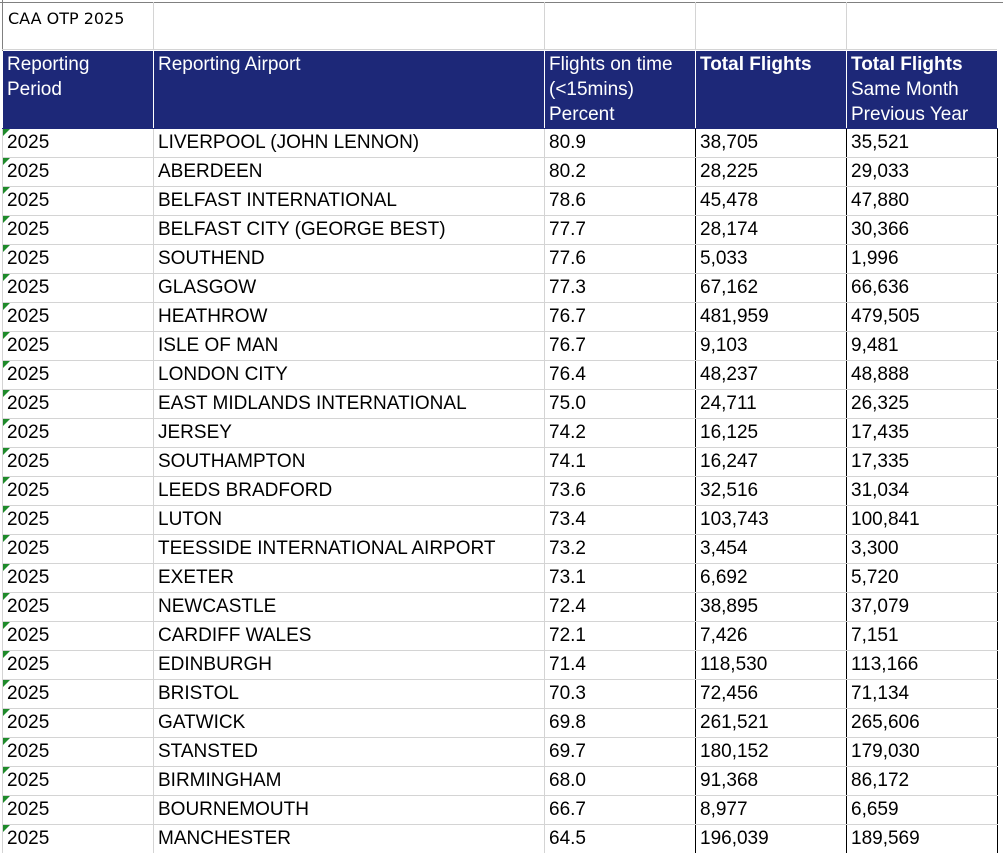 This screenshot has height=853, width=1003. I want to click on previous-year-flights-cell: 189,569, so click(922, 839).